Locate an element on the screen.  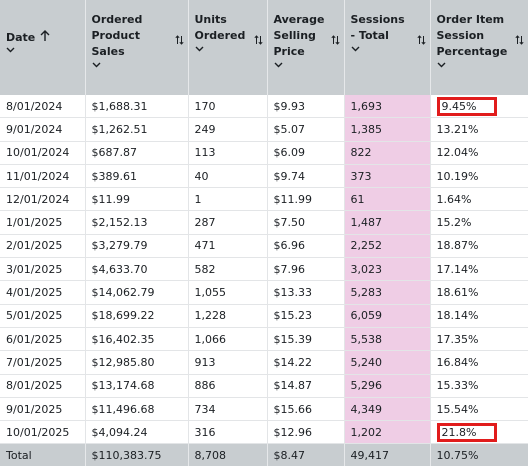
total-asp: $8.47 is located at coordinates (305, 455).